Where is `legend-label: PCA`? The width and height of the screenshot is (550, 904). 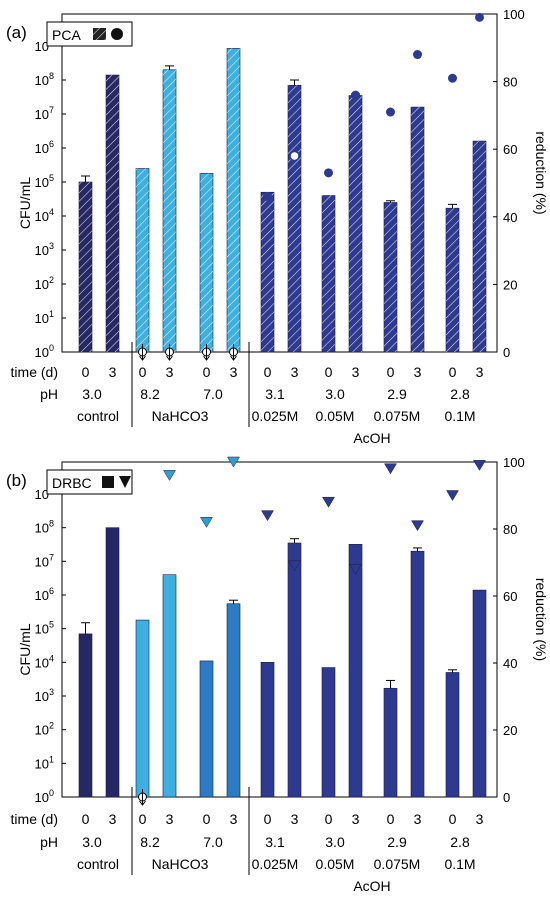 legend-label: PCA is located at coordinates (66, 35).